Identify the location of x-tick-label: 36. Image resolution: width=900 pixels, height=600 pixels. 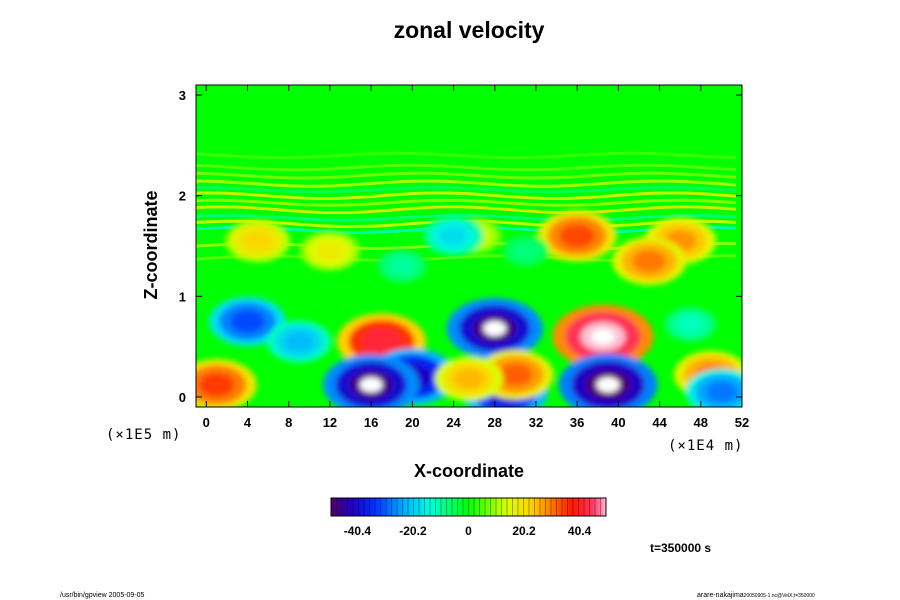
(577, 422).